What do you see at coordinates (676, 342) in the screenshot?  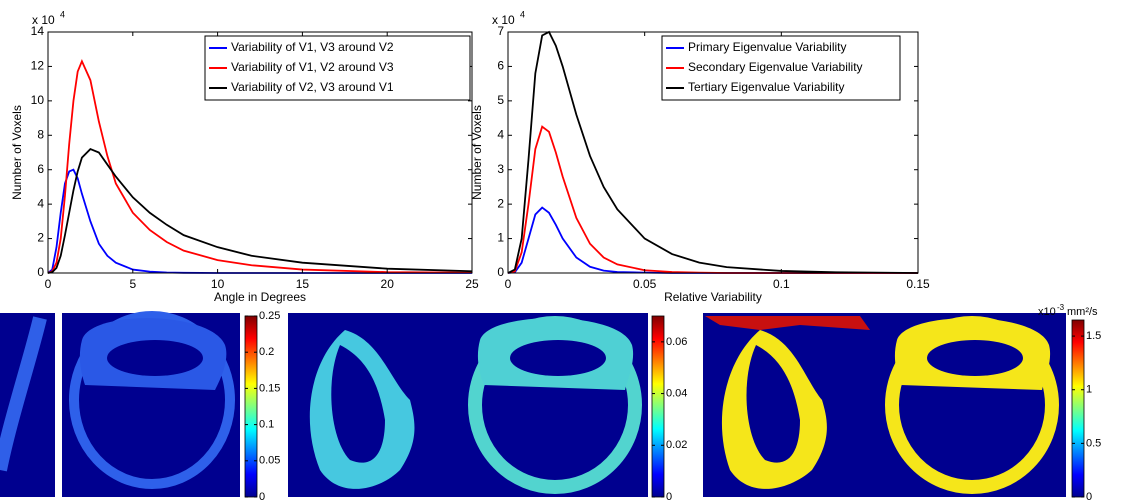 I see `colorbar-tick-label: 0.06` at bounding box center [676, 342].